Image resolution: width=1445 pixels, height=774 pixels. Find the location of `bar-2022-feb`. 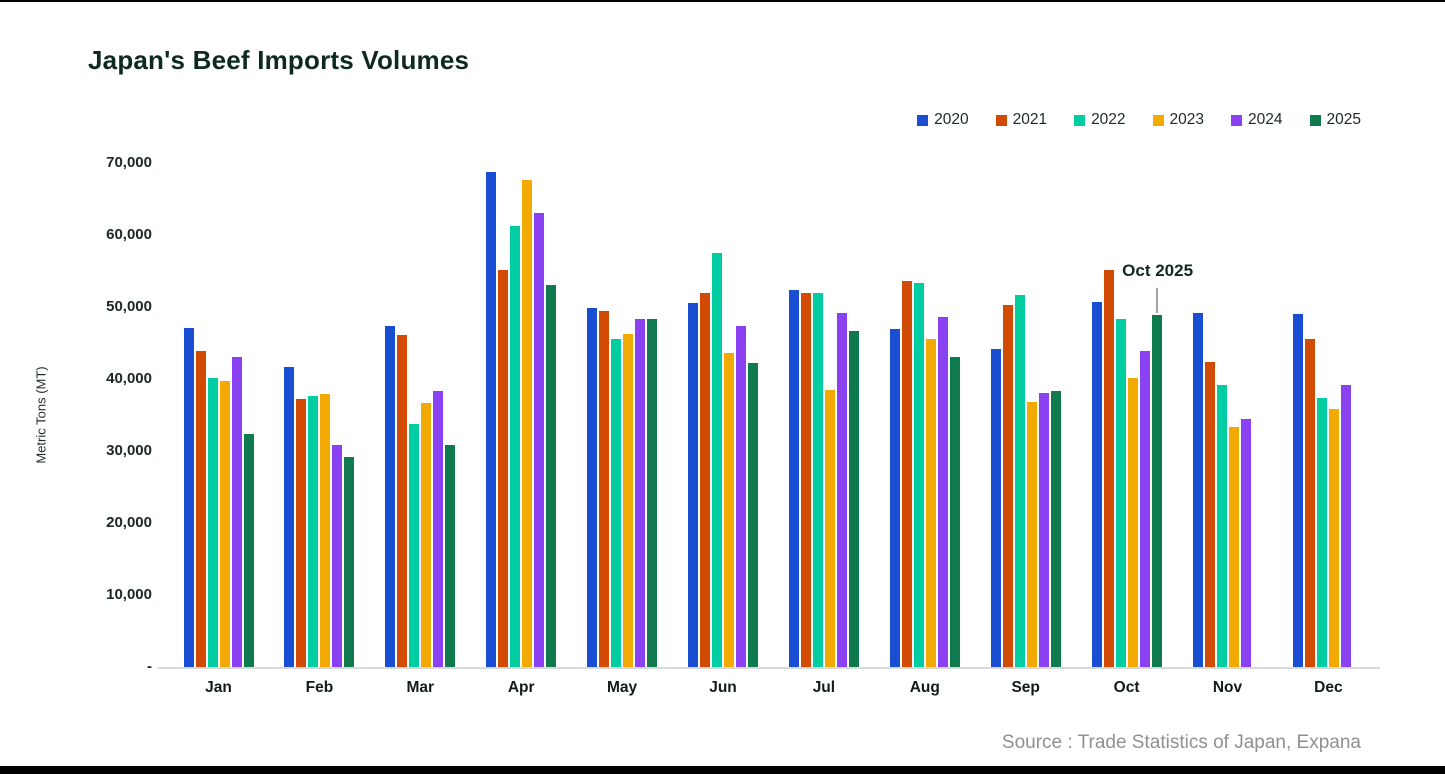

bar-2022-feb is located at coordinates (313, 531).